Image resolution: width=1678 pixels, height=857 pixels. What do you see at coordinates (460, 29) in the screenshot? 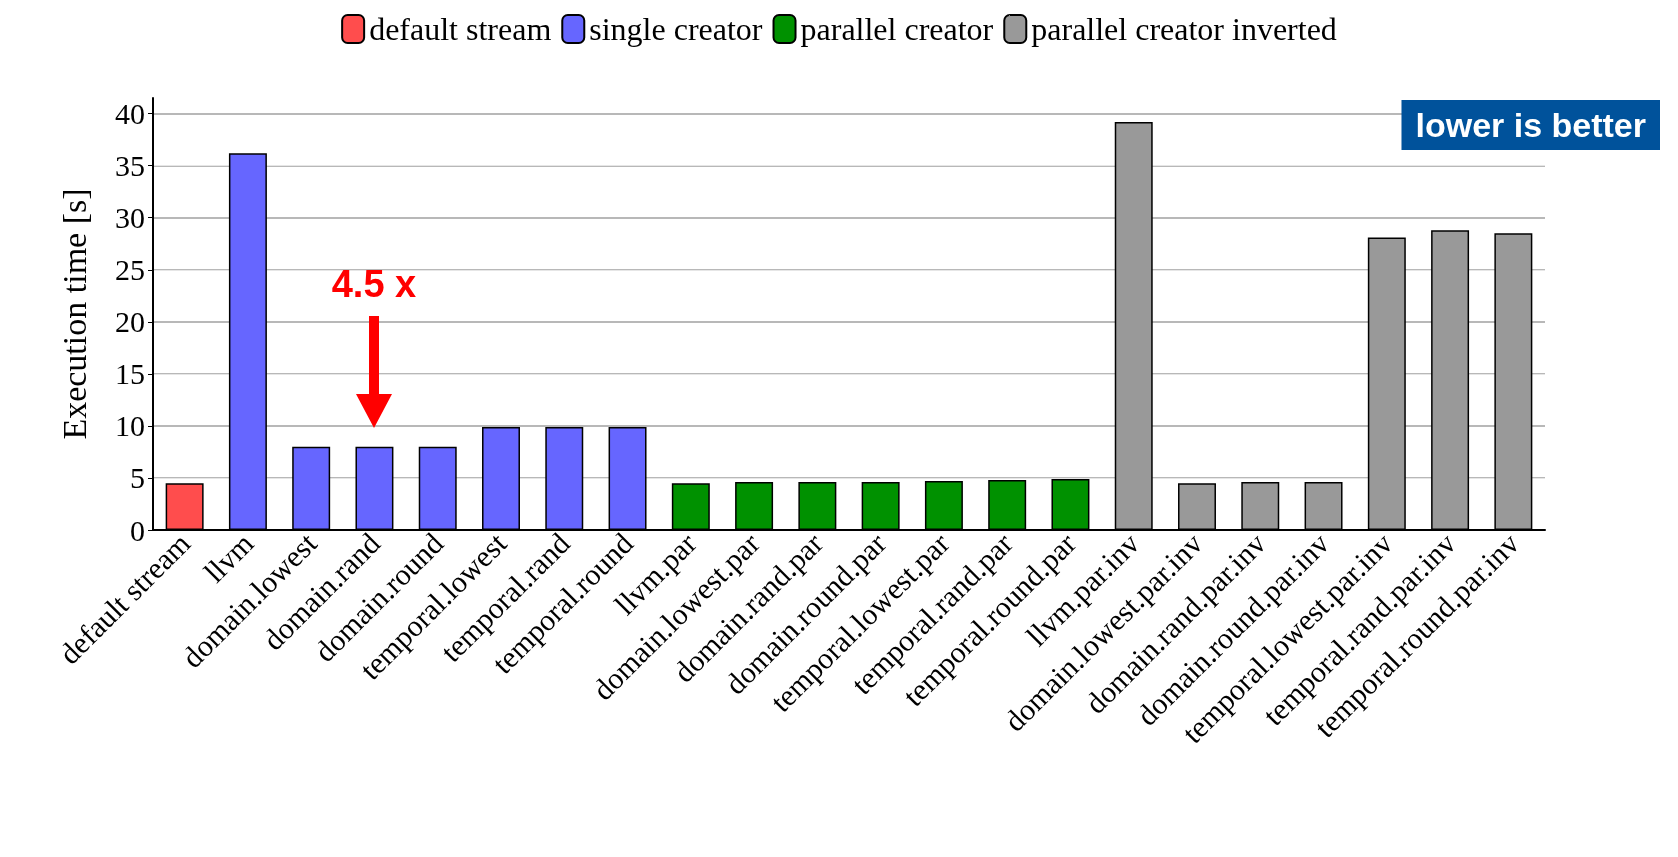
I see `legend-label: default stream` at bounding box center [460, 29].